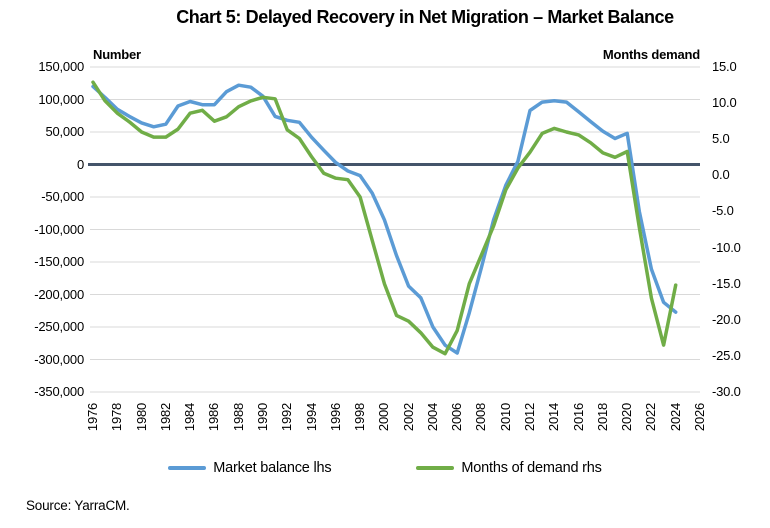 The height and width of the screenshot is (528, 770). I want to click on left-tick-label: 100,000, so click(61, 99).